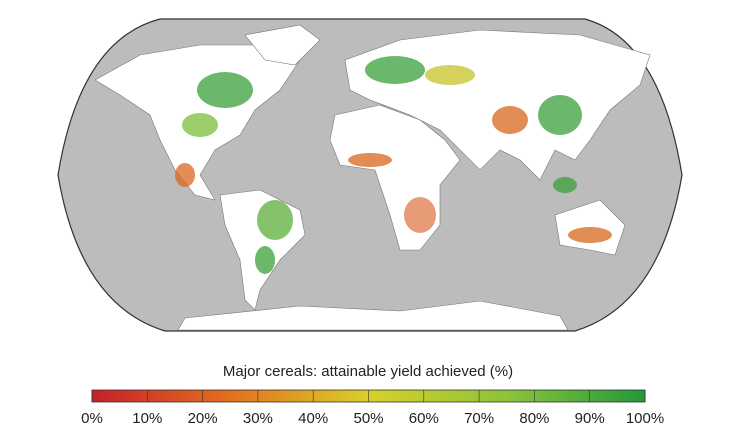 The image size is (737, 447). I want to click on colorbar-tick-label: 20%, so click(203, 418).